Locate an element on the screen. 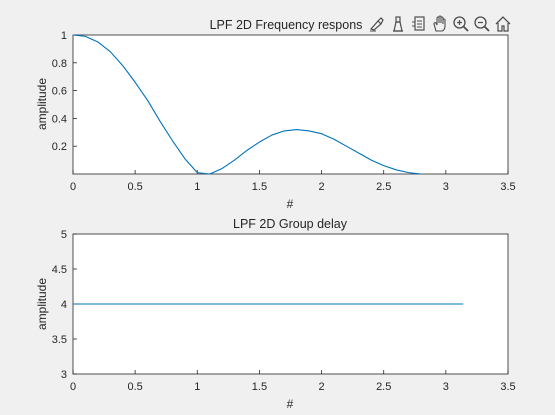 This screenshot has height=415, width=555. export-icon is located at coordinates (418, 23).